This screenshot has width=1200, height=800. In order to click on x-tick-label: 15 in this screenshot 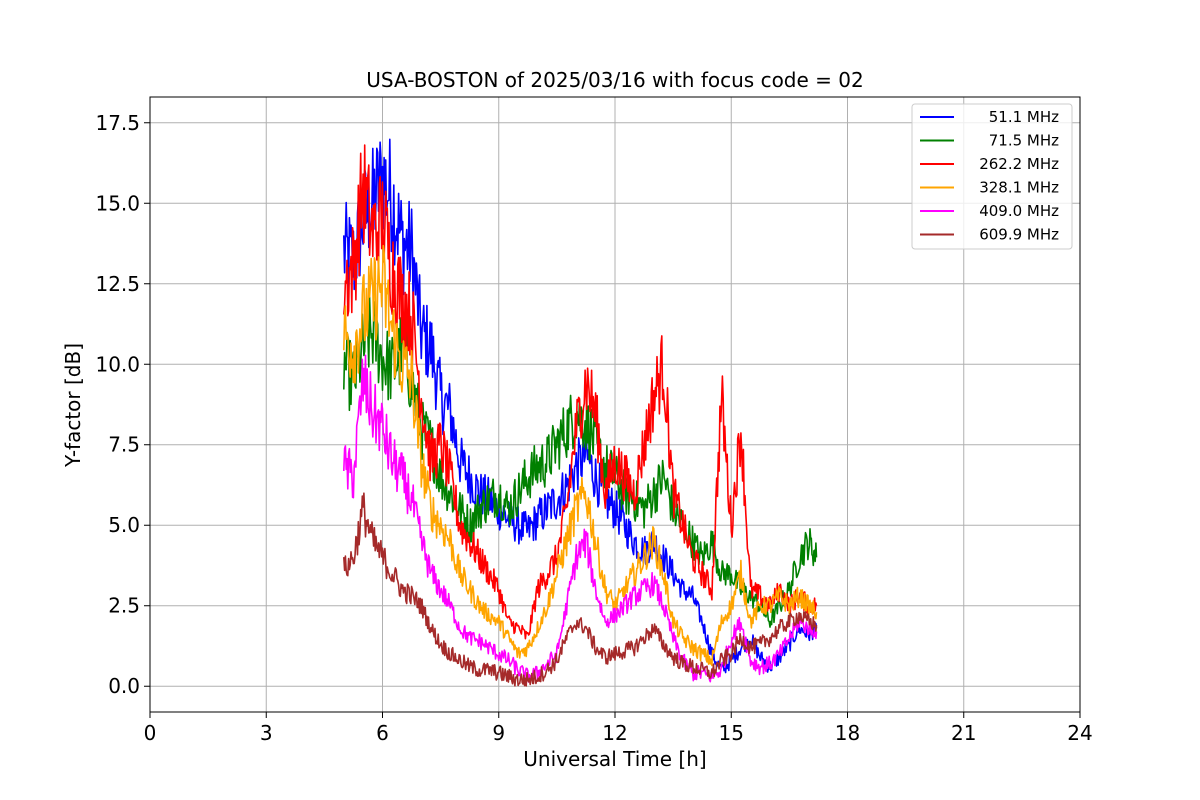, I will do `click(731, 733)`.